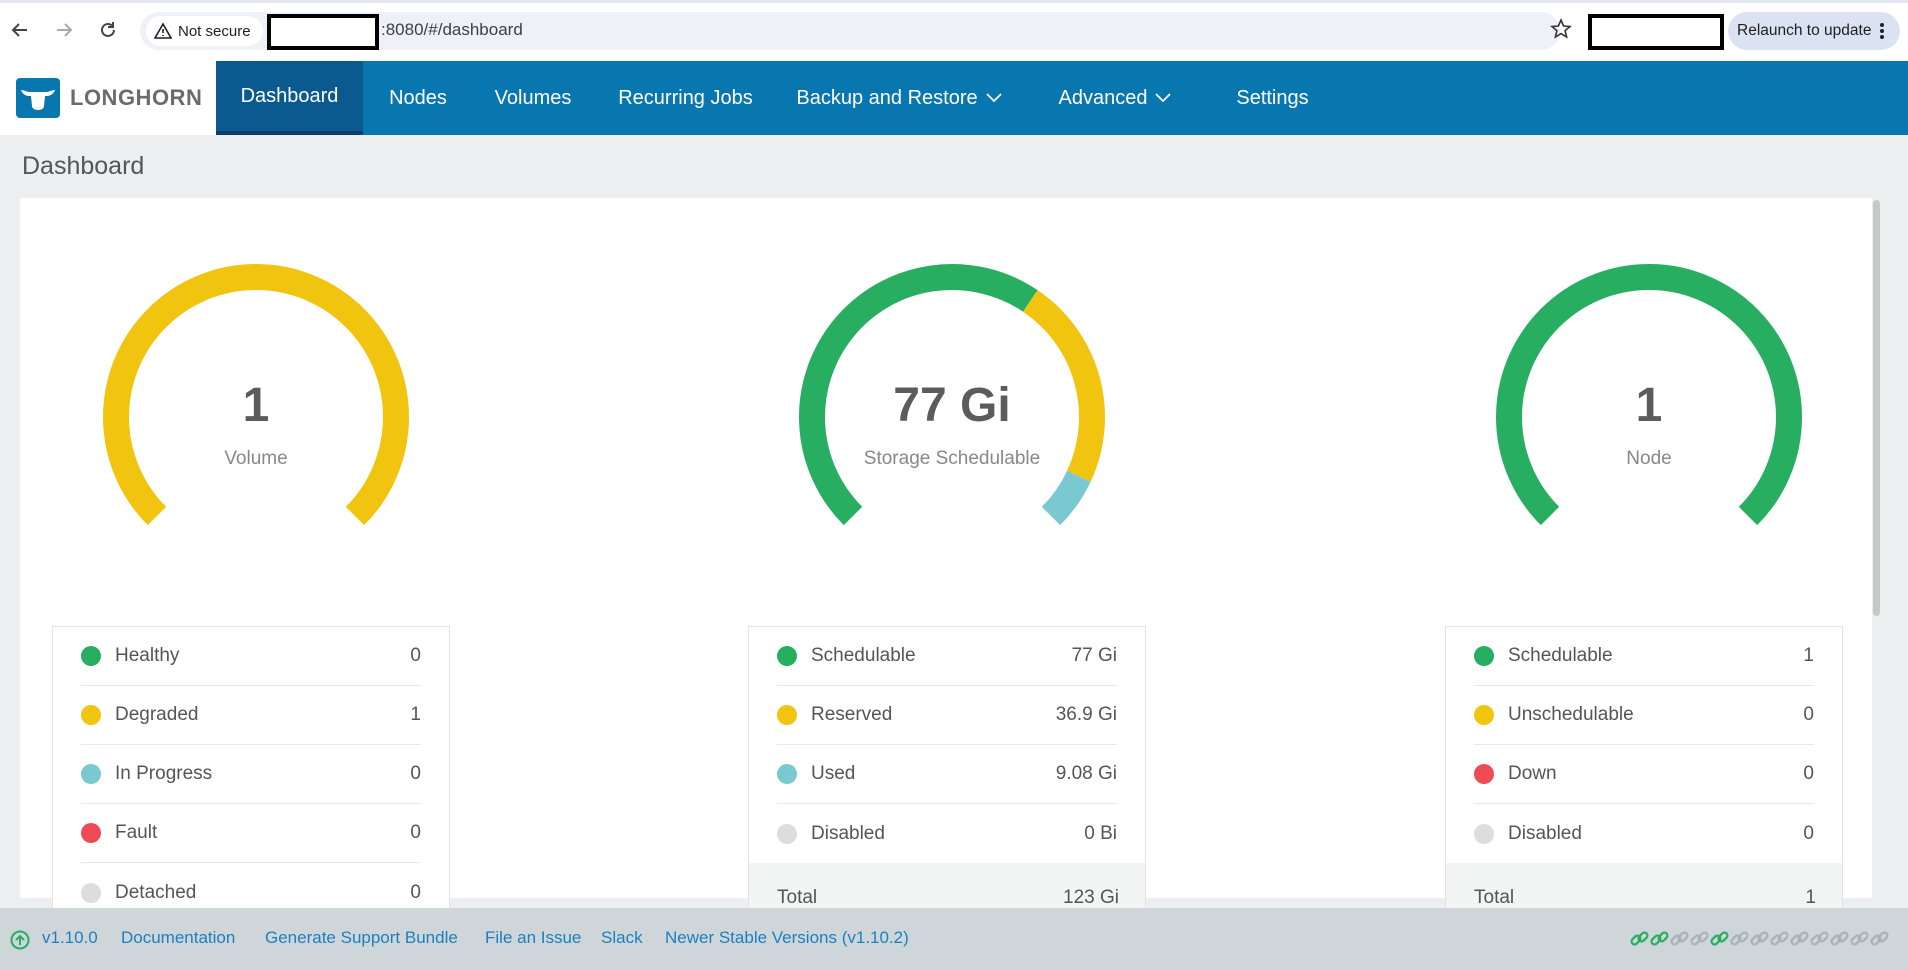  What do you see at coordinates (947, 889) in the screenshot?
I see `legend-total-row: Total 123 Gi` at bounding box center [947, 889].